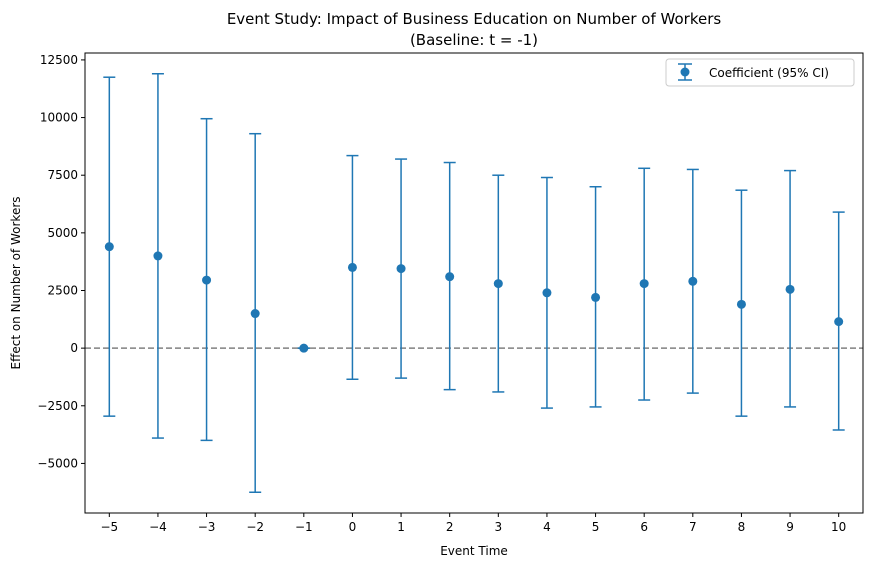  I want to click on x-tick-label: −2, so click(255, 527).